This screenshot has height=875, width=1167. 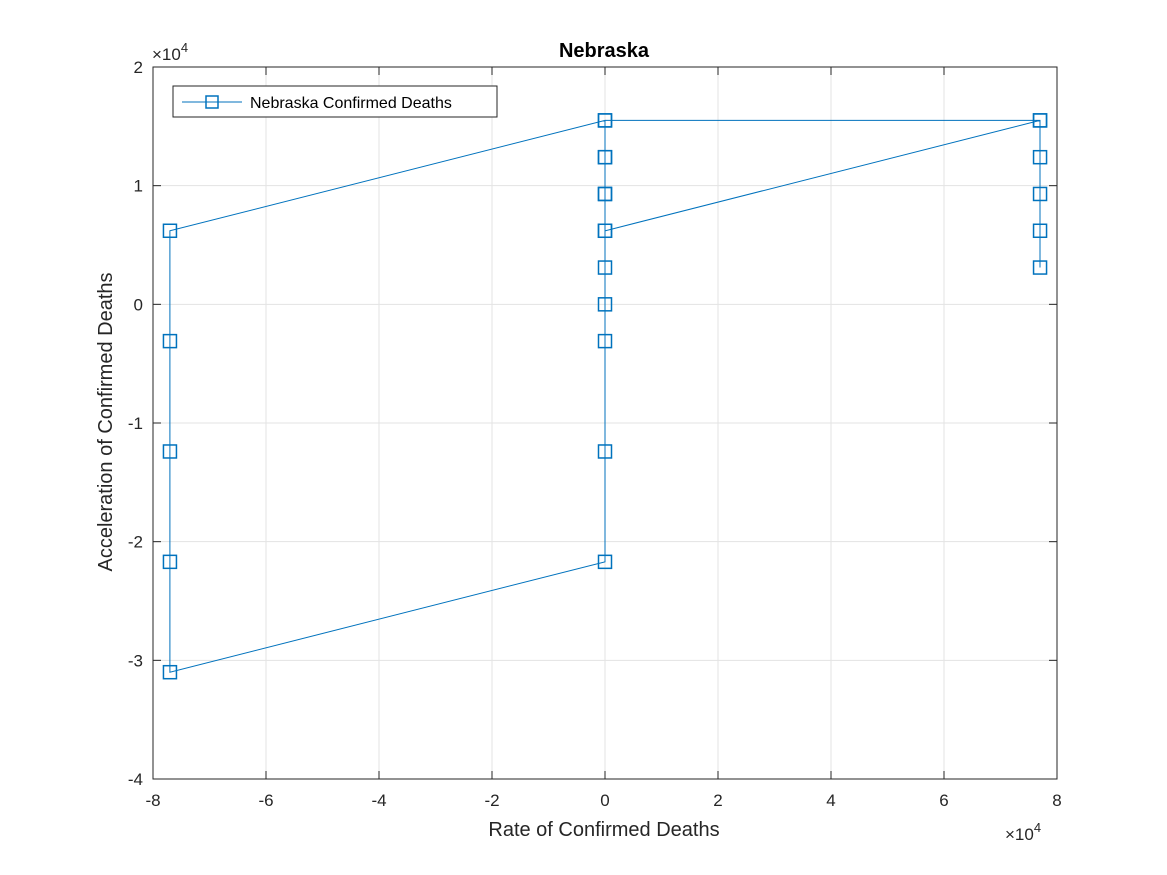 I want to click on y-tick-label: -3, so click(x=135, y=660).